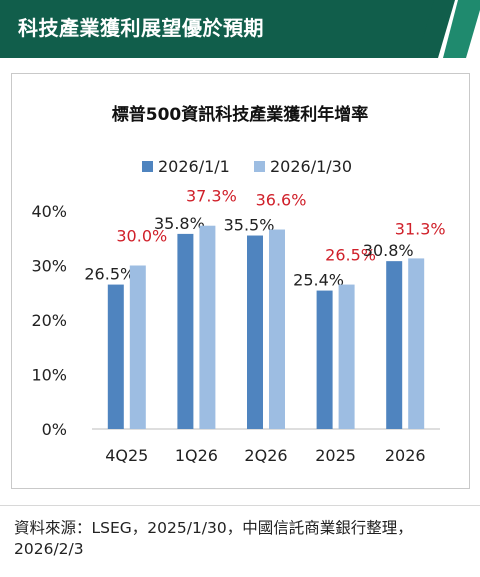 Image resolution: width=480 pixels, height=577 pixels. What do you see at coordinates (255, 332) in the screenshot?
I see `bar-2Q26-s1` at bounding box center [255, 332].